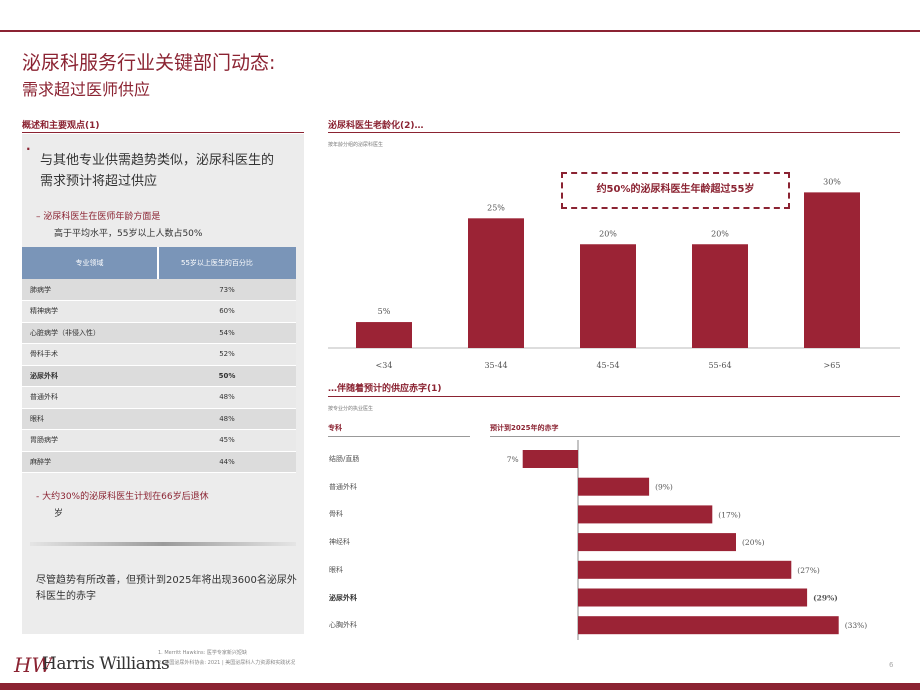 The height and width of the screenshot is (690, 920). What do you see at coordinates (336, 514) in the screenshot?
I see `deficit-category-label: 骨科` at bounding box center [336, 514].